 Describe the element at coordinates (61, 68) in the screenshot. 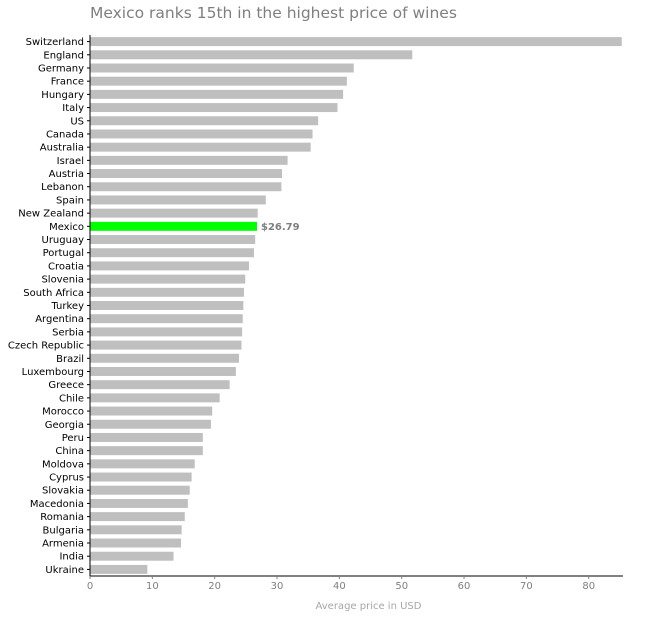

I see `category-label: Germany` at that location.